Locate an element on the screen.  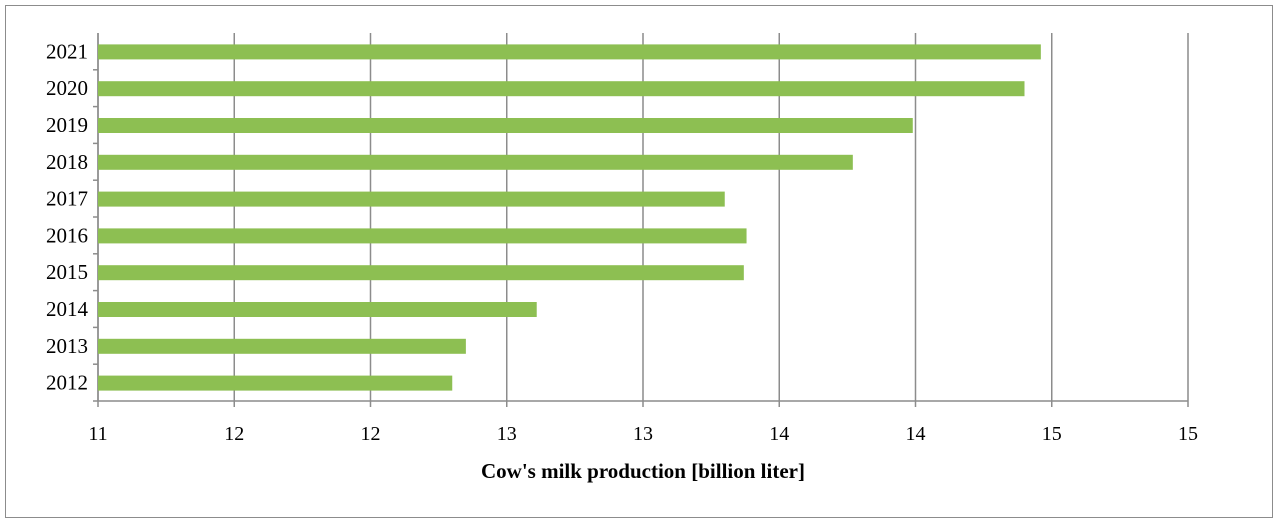
y-tick-label: 2013 is located at coordinates (67, 346).